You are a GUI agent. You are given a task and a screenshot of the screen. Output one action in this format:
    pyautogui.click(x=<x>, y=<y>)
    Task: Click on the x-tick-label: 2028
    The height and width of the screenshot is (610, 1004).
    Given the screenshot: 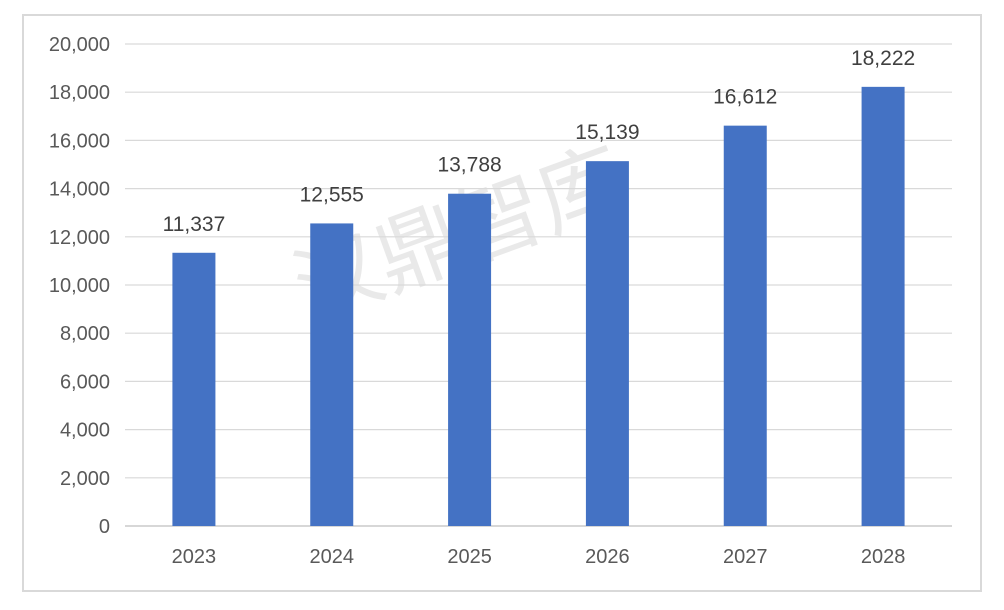 What is the action you would take?
    pyautogui.click(x=883, y=557)
    